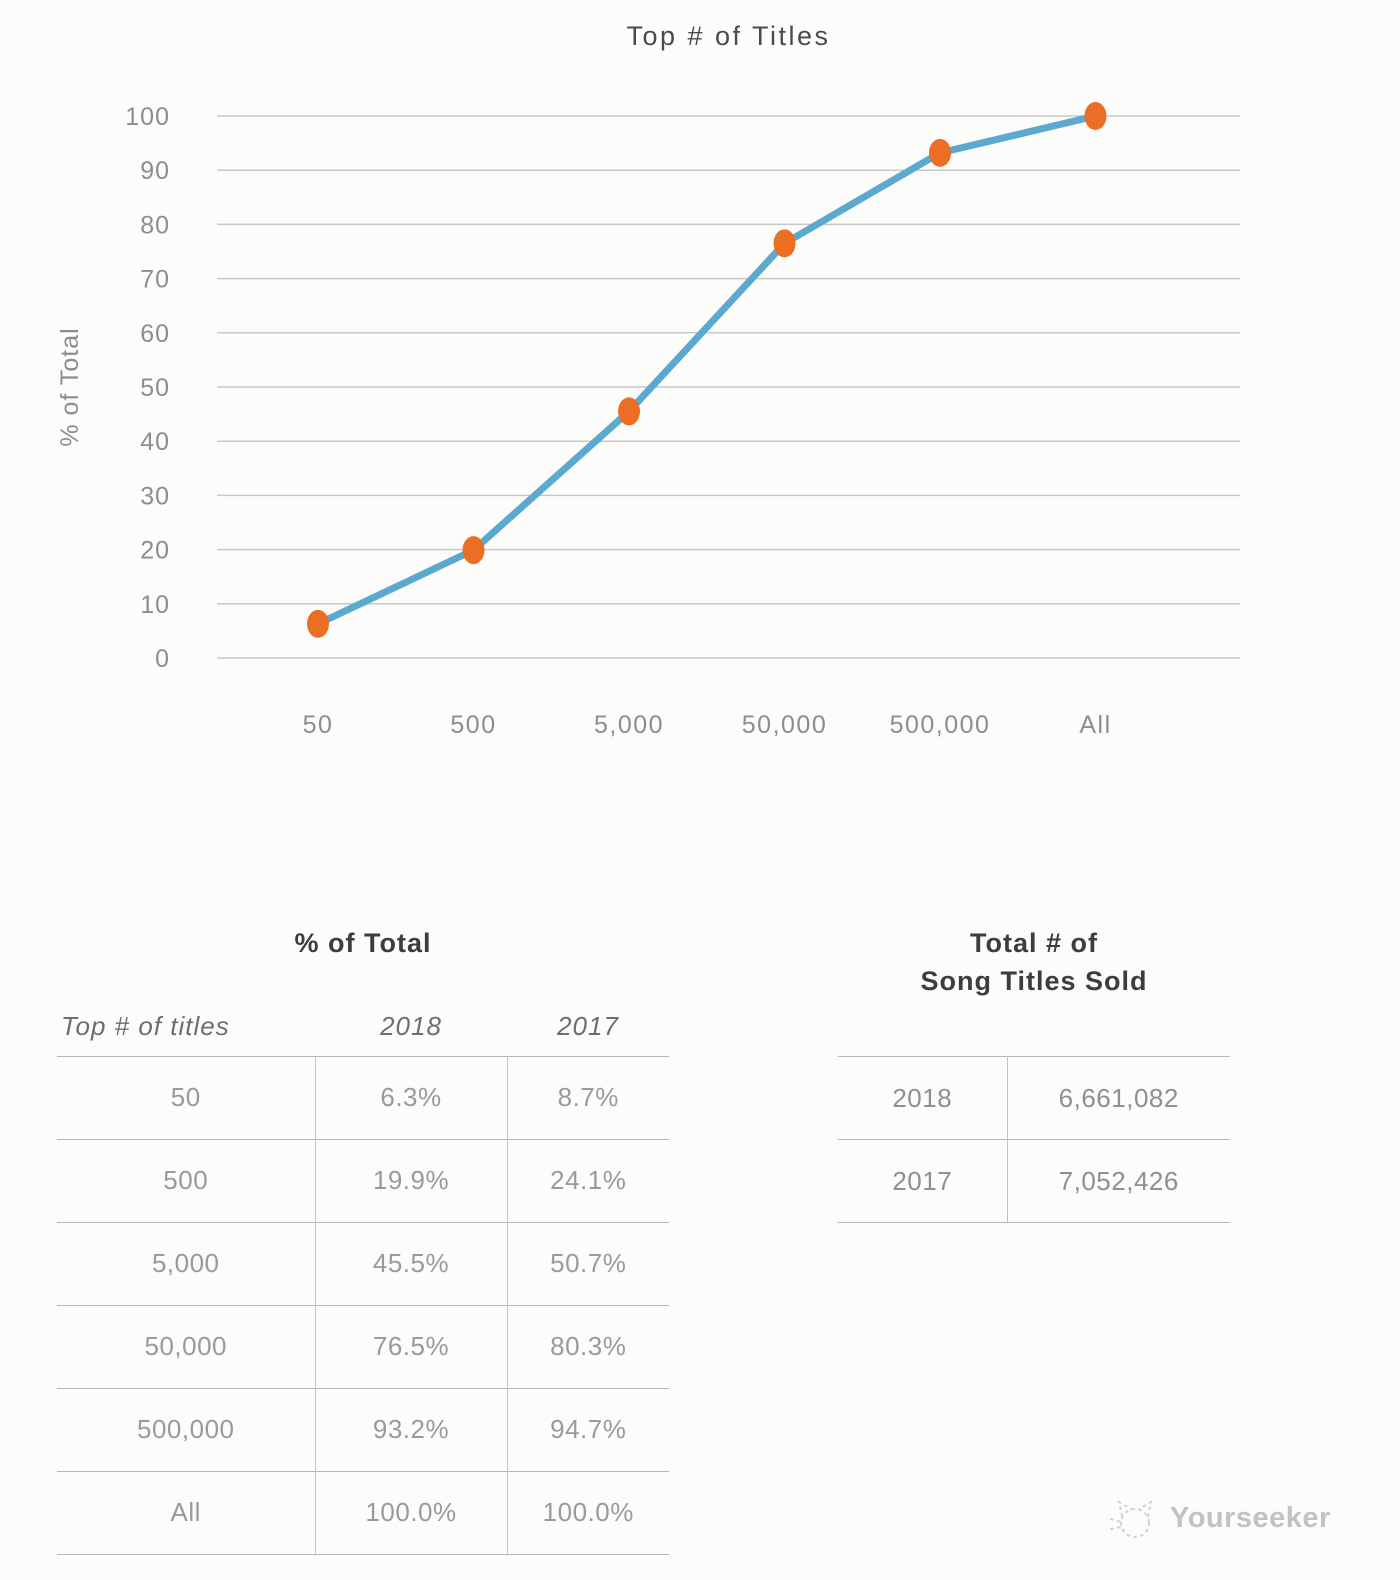 The image size is (1400, 1580). Describe the element at coordinates (70, 386) in the screenshot. I see `y-axis-label: % of Total` at that location.